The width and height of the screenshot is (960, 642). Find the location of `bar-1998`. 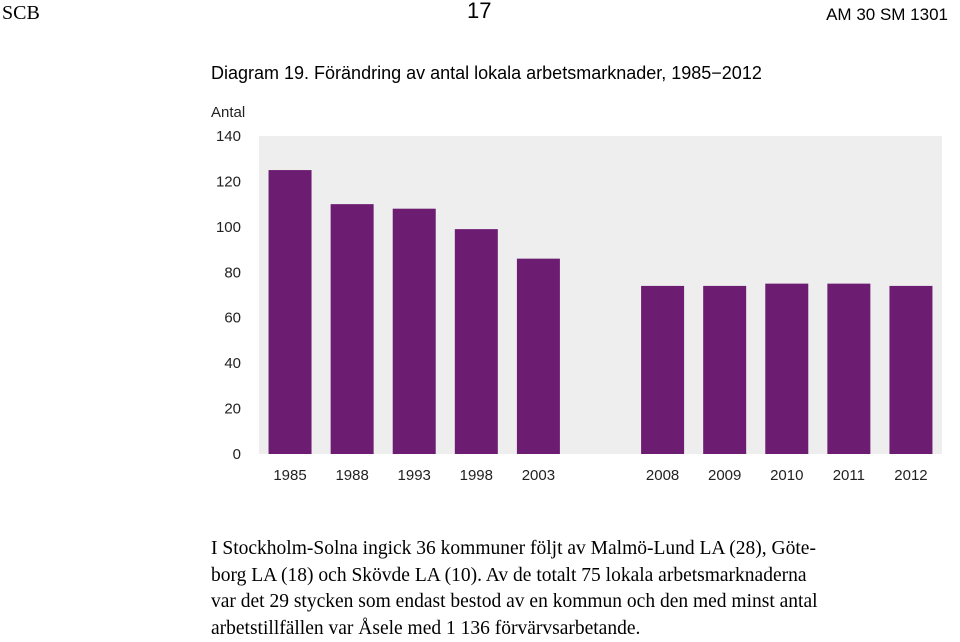

bar-1998 is located at coordinates (476, 341).